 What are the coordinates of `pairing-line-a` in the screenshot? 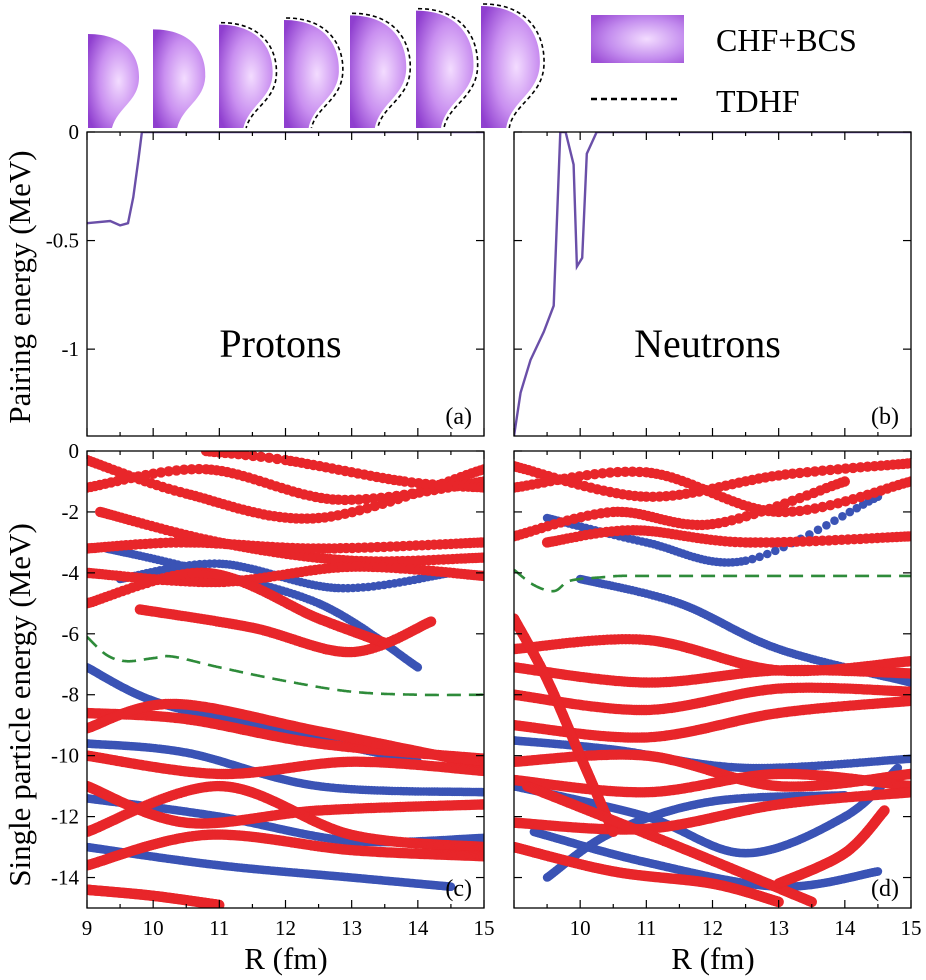 It's located at (285, 179).